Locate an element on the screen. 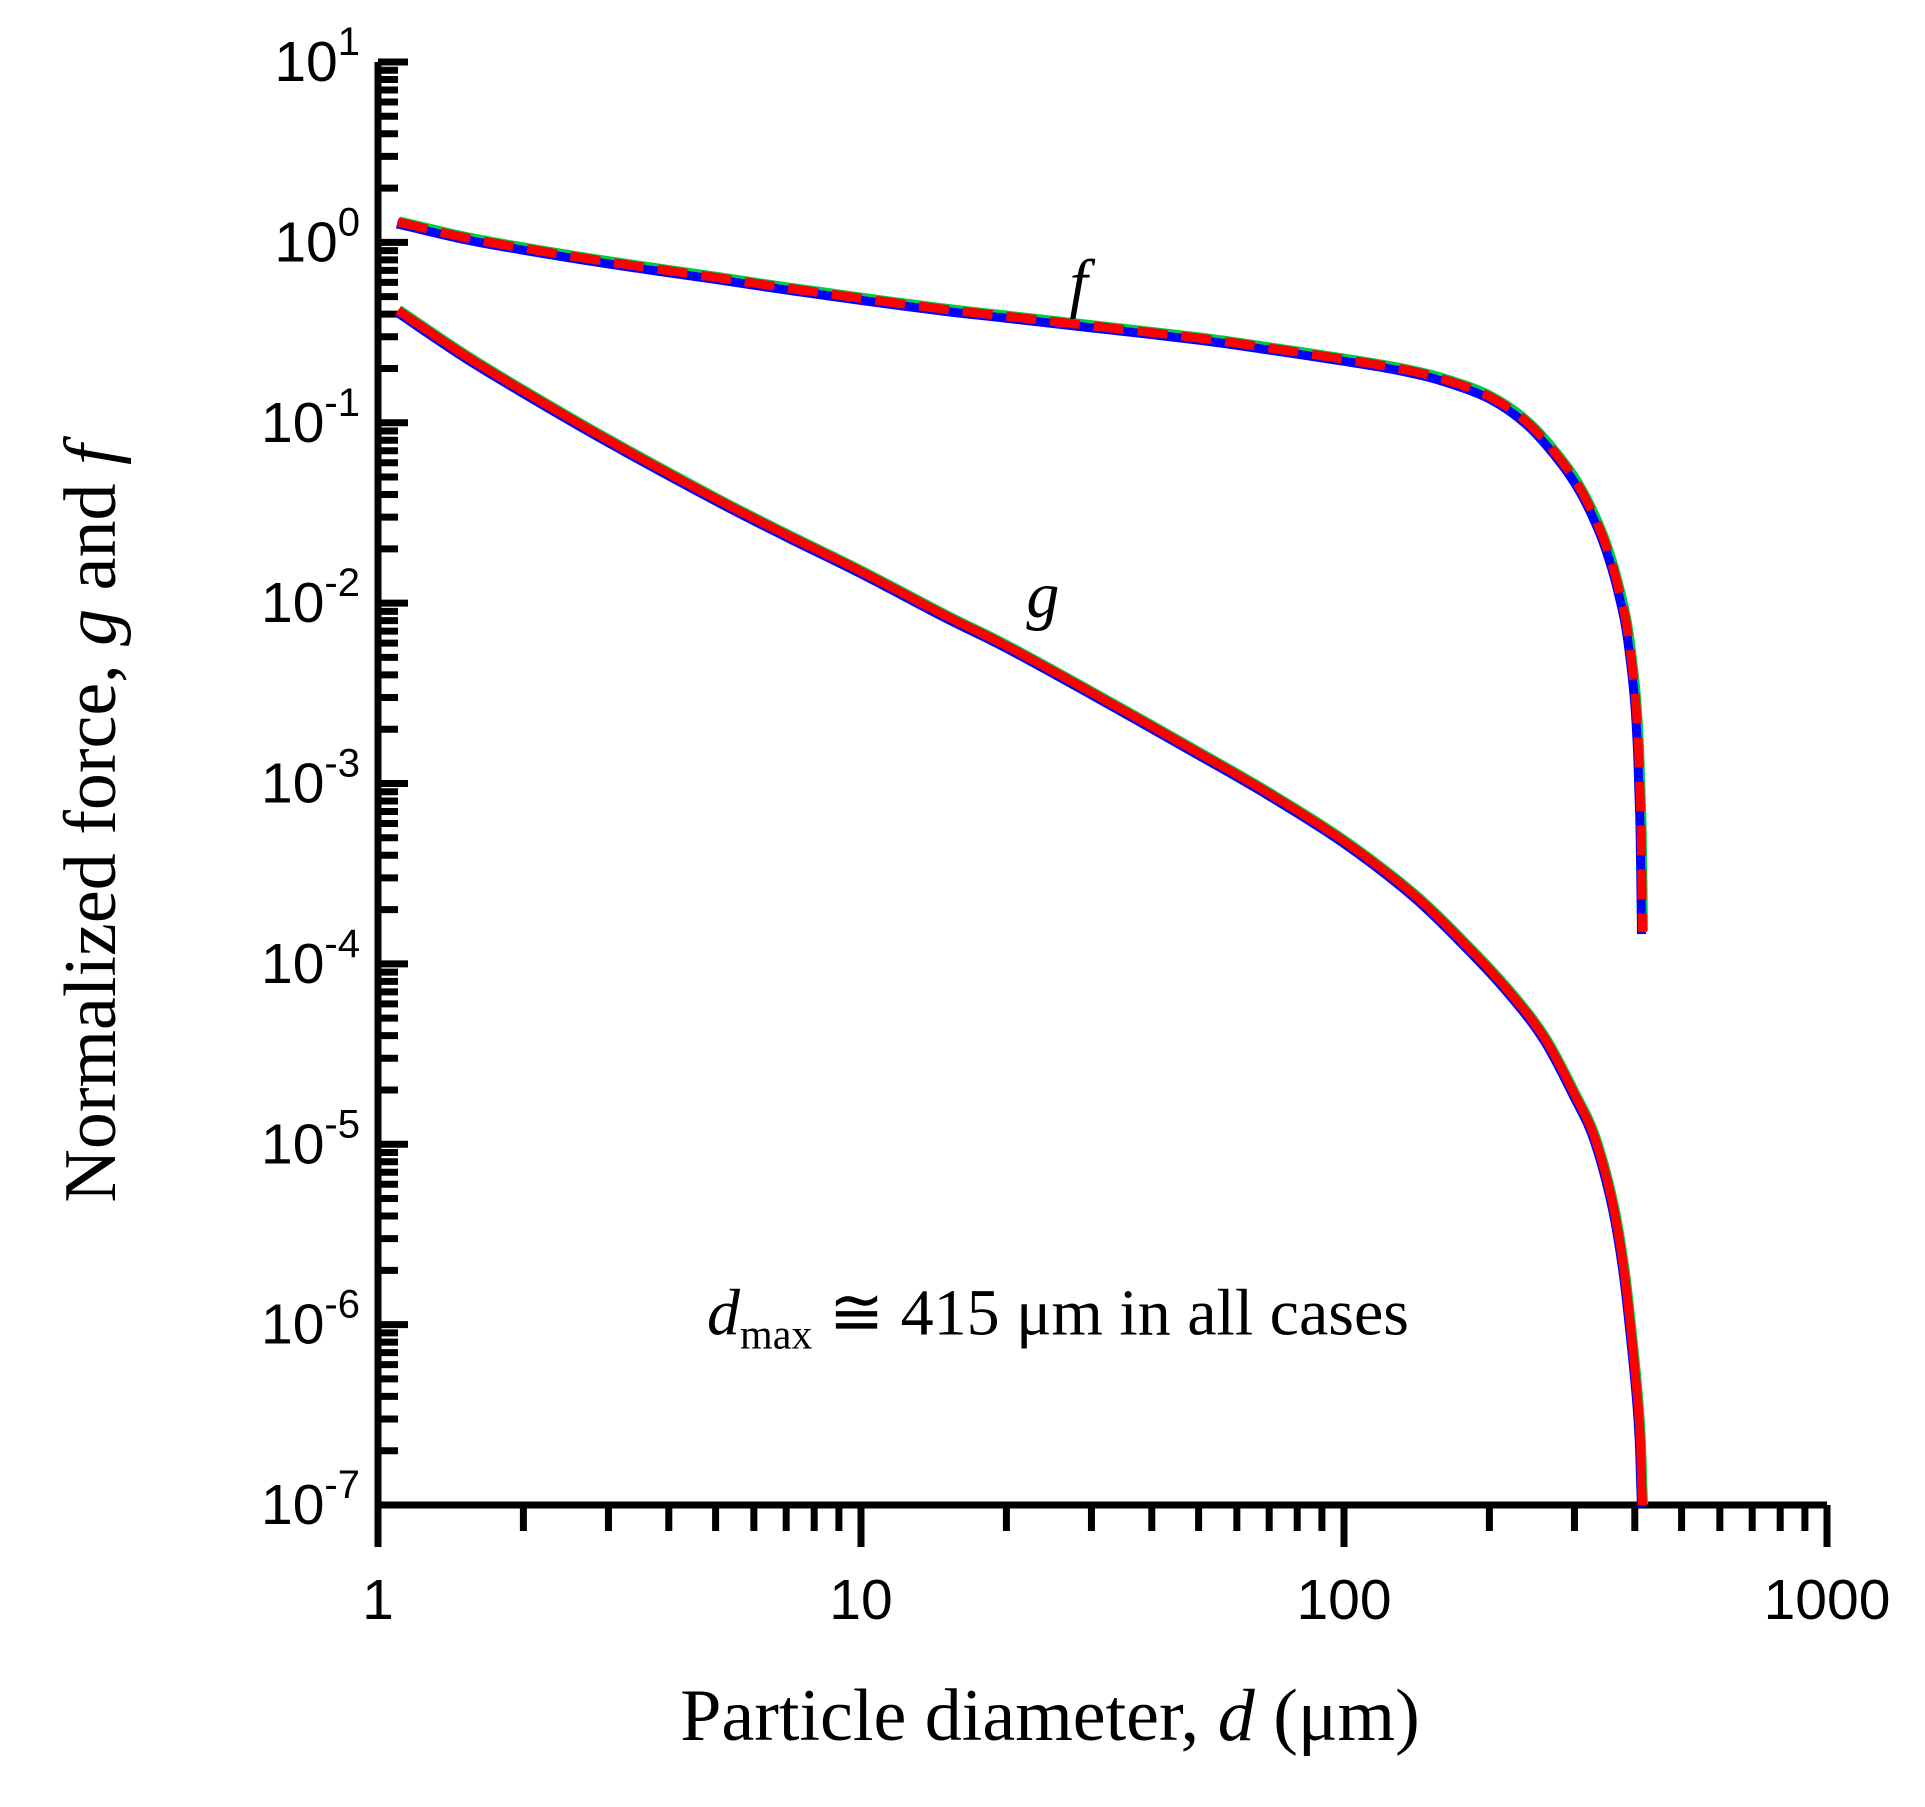 This screenshot has width=1925, height=1807. y-tick-label: 10⁰ is located at coordinates (317, 237).